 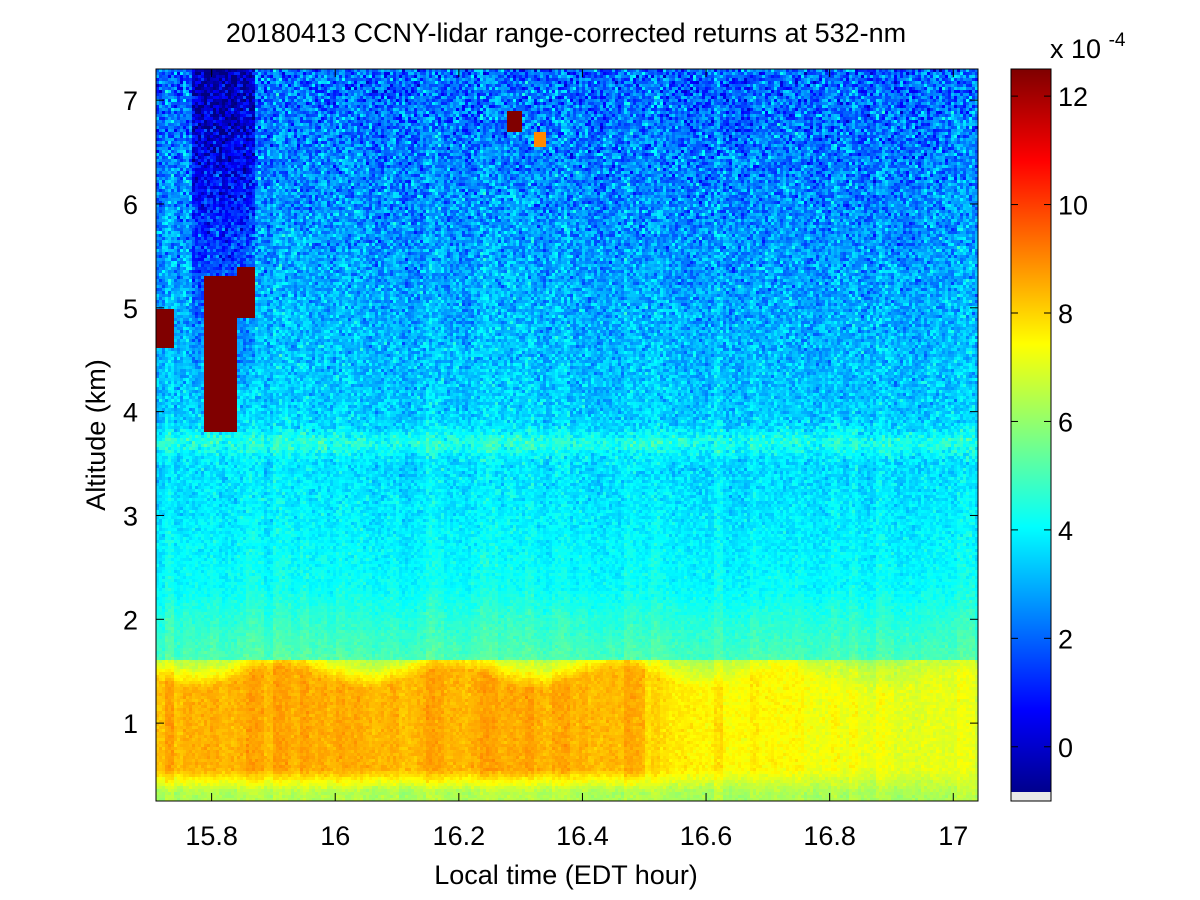 I want to click on x-tick-label: 16.2, so click(x=459, y=836).